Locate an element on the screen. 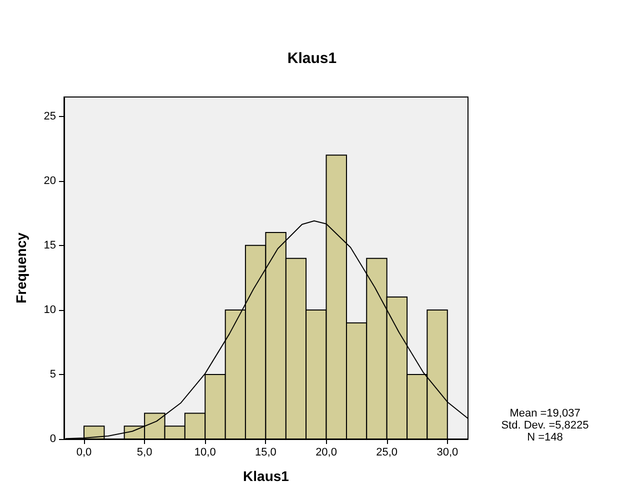  text: Mean =19,037 is located at coordinates (545, 414).